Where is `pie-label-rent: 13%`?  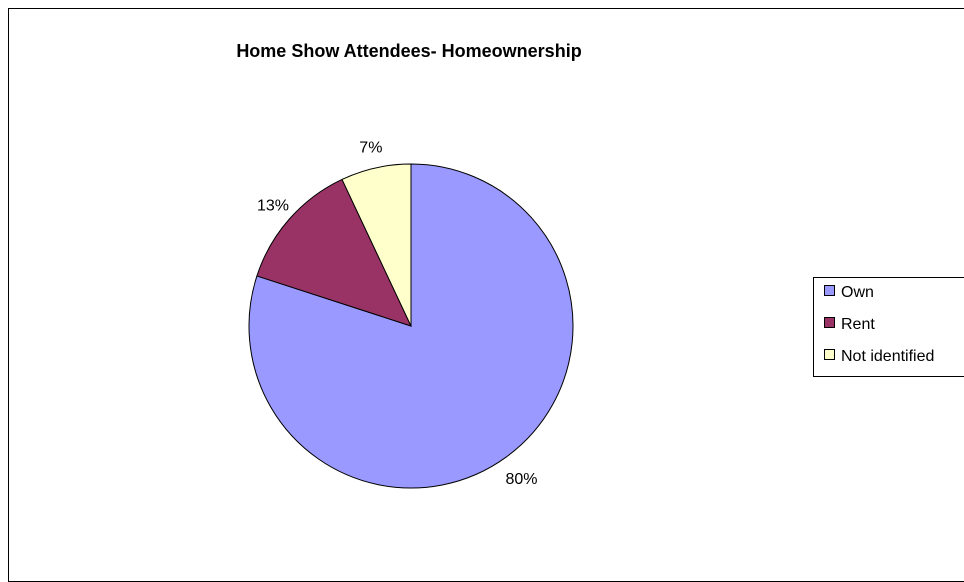 pie-label-rent: 13% is located at coordinates (273, 205).